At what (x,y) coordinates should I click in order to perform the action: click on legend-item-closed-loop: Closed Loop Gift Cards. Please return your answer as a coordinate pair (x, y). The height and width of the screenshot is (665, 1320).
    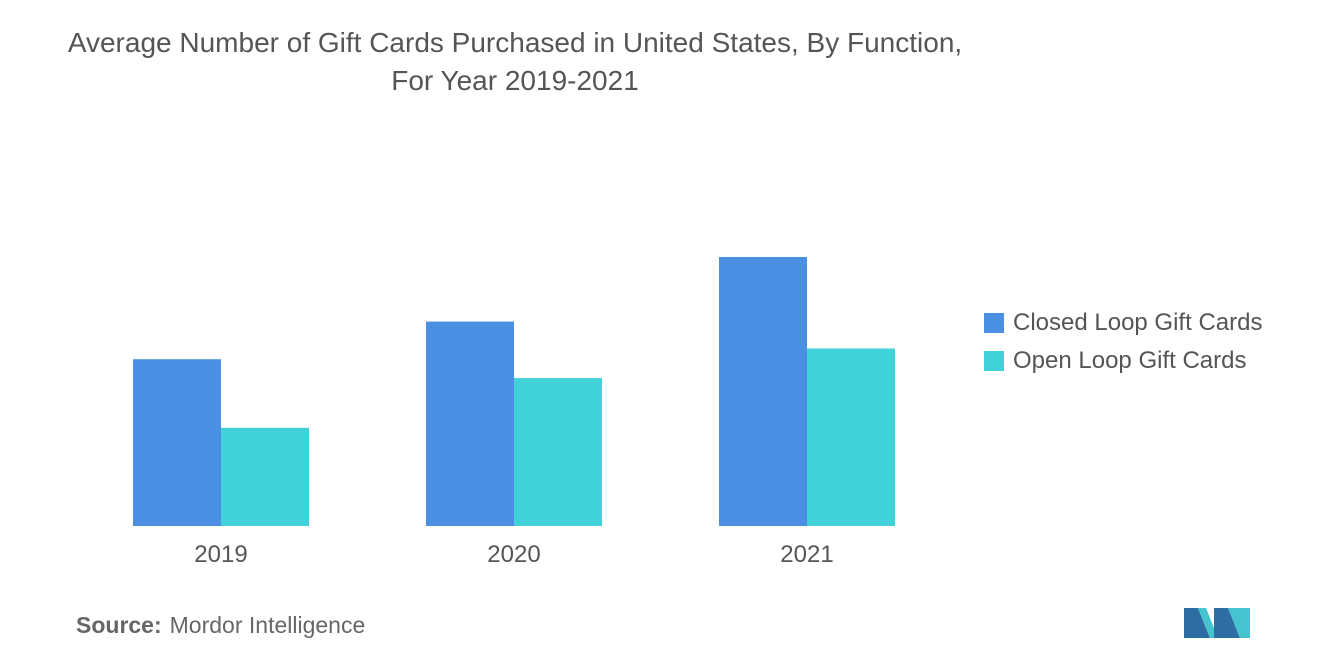
    Looking at the image, I should click on (1123, 323).